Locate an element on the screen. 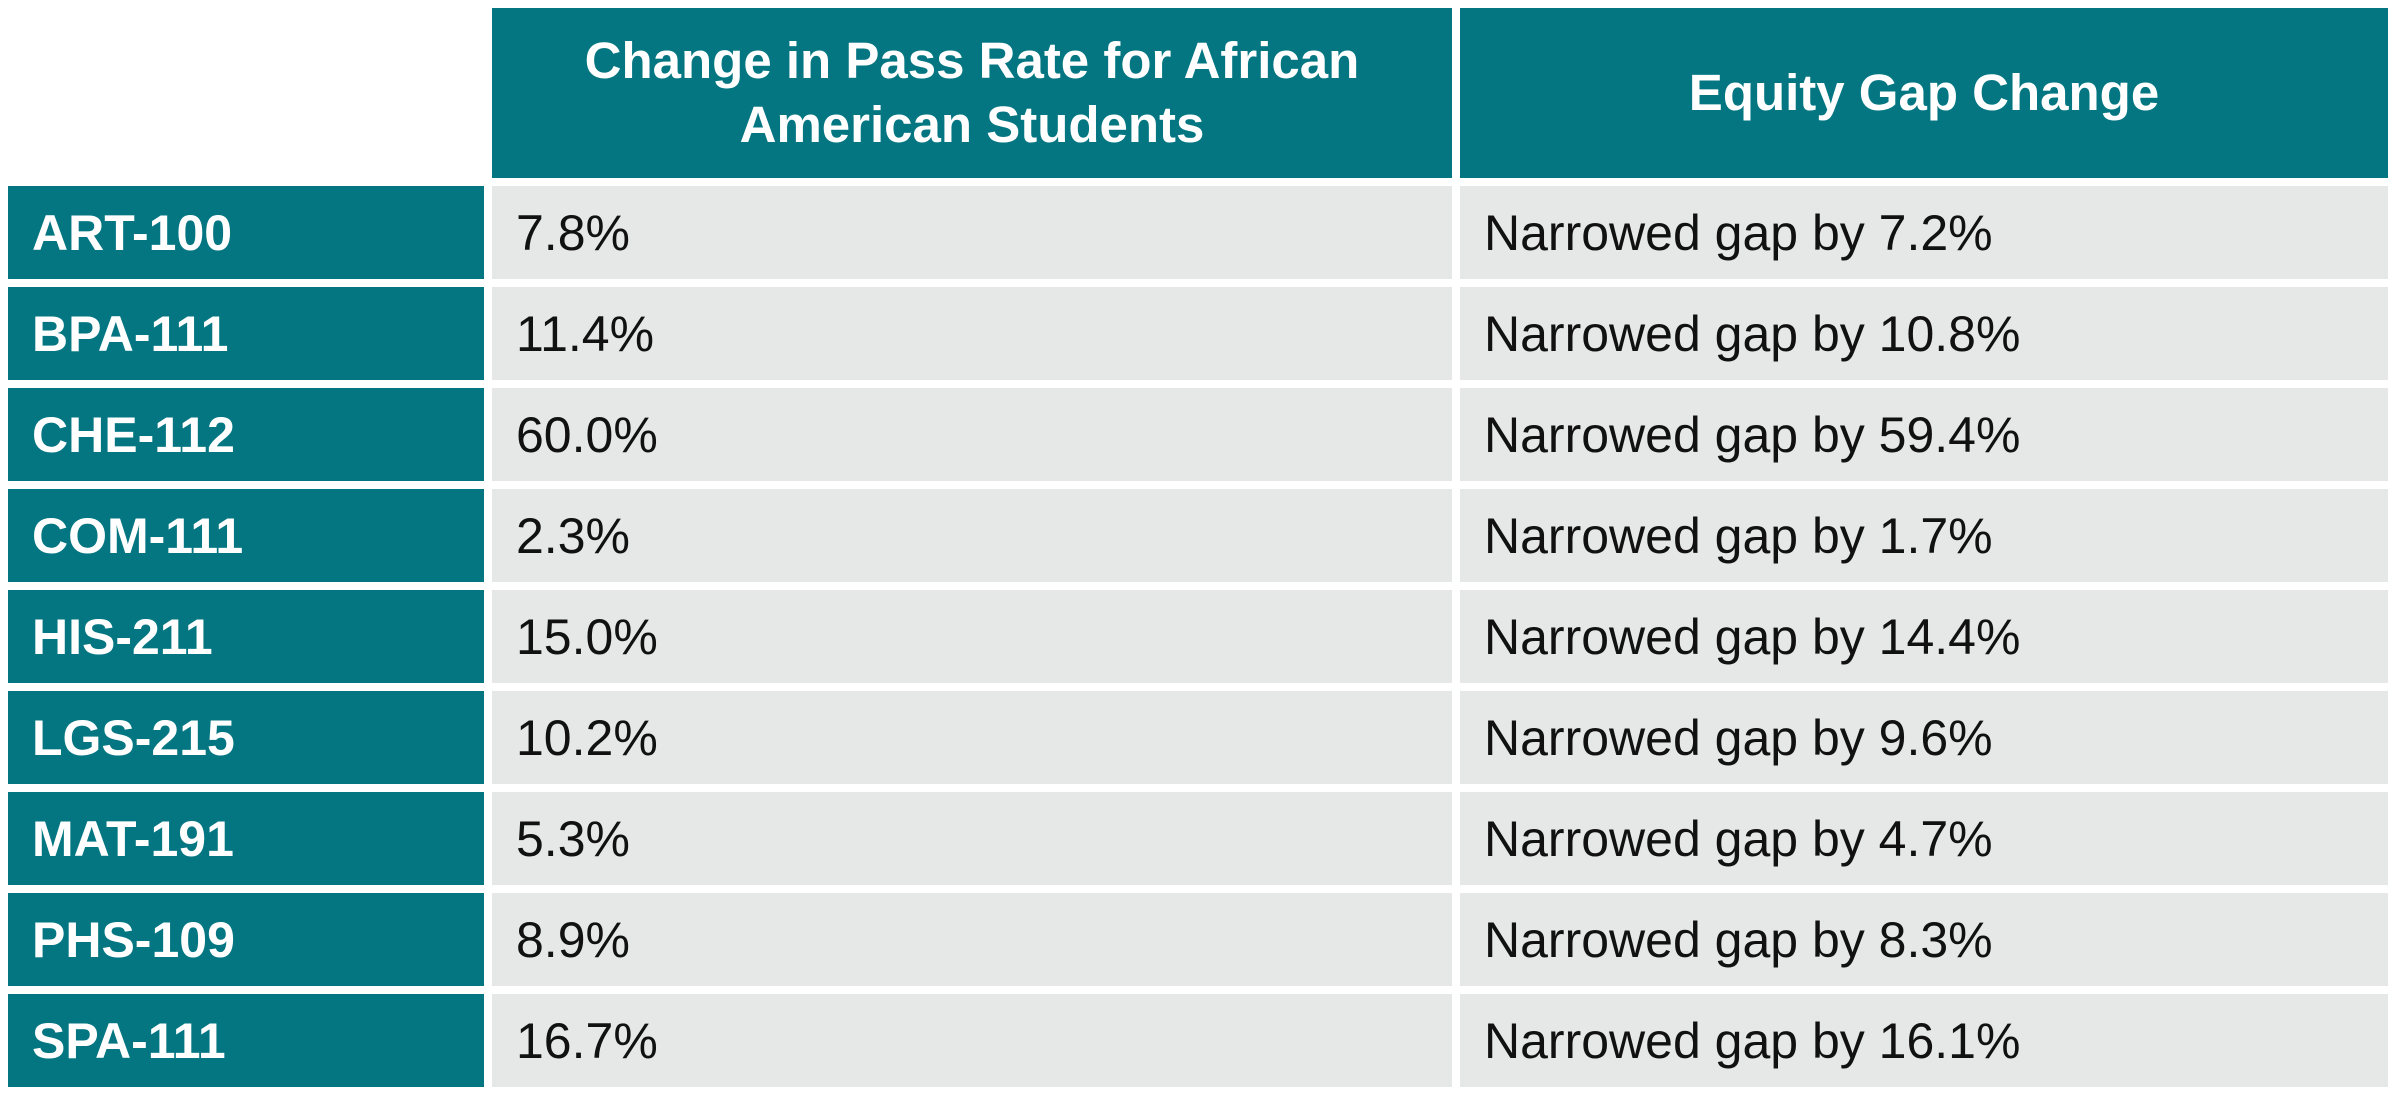 The image size is (2400, 1114). cell-equity-gap-change: Narrowed gap by 16.1% is located at coordinates (1924, 1040).